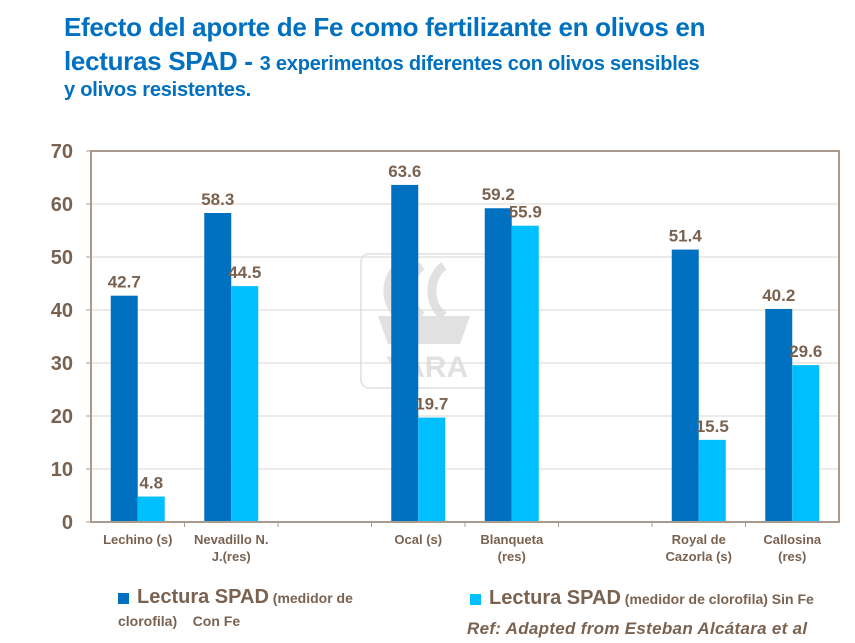 The height and width of the screenshot is (643, 855). I want to click on y-tick-label: 70, so click(62, 152).